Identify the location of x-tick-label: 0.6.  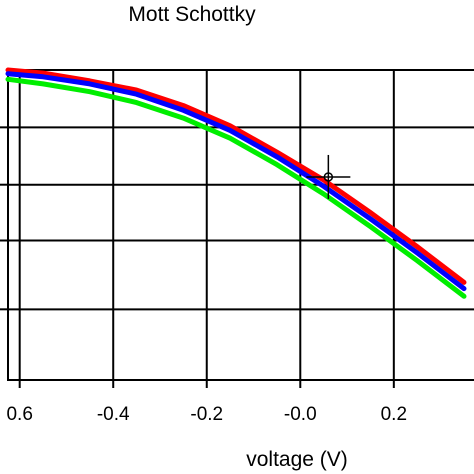
(19, 414).